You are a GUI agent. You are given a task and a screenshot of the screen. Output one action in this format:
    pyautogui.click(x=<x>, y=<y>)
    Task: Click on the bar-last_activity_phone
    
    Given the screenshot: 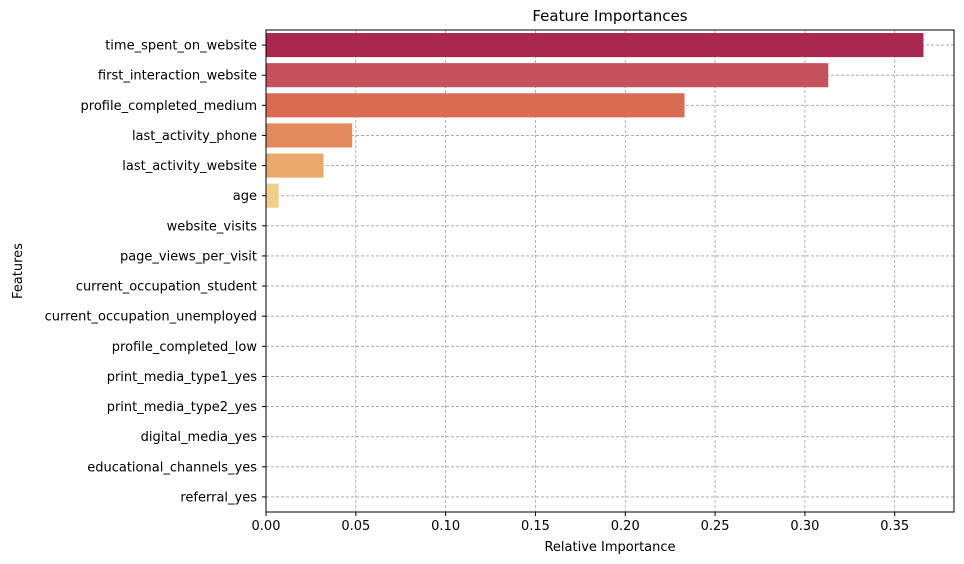 What is the action you would take?
    pyautogui.click(x=309, y=135)
    